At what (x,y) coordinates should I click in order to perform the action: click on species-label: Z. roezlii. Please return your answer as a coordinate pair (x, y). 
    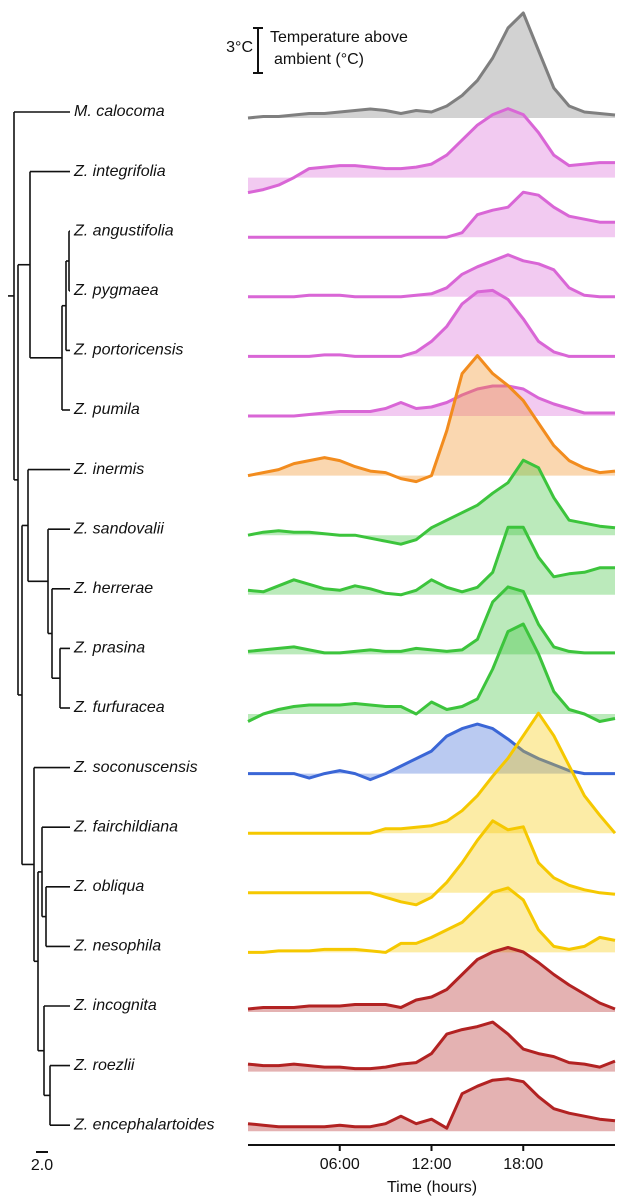
    Looking at the image, I should click on (104, 1065).